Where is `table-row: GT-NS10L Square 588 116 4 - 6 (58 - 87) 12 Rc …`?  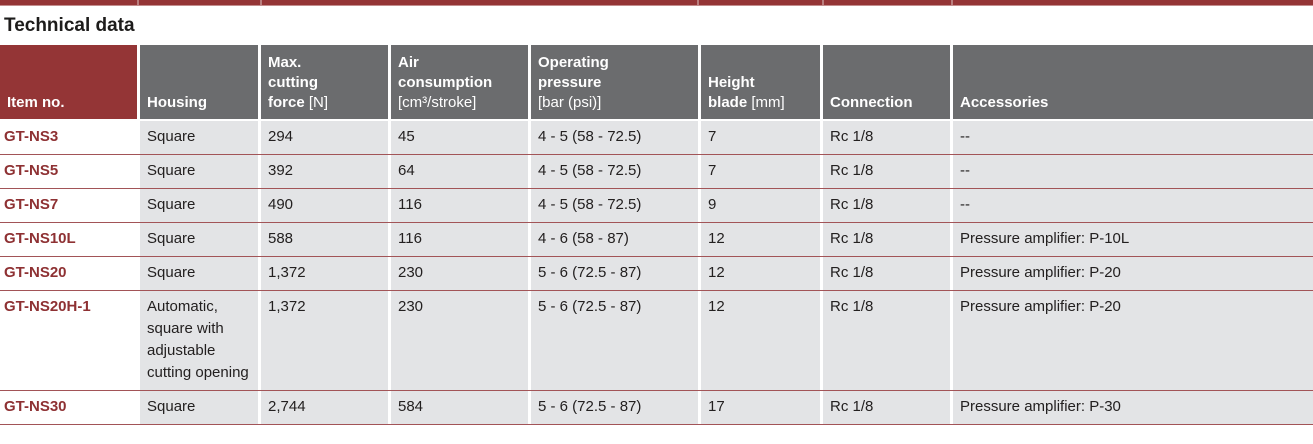 table-row: GT-NS10L Square 588 116 4 - 6 (58 - 87) 12 Rc … is located at coordinates (656, 240).